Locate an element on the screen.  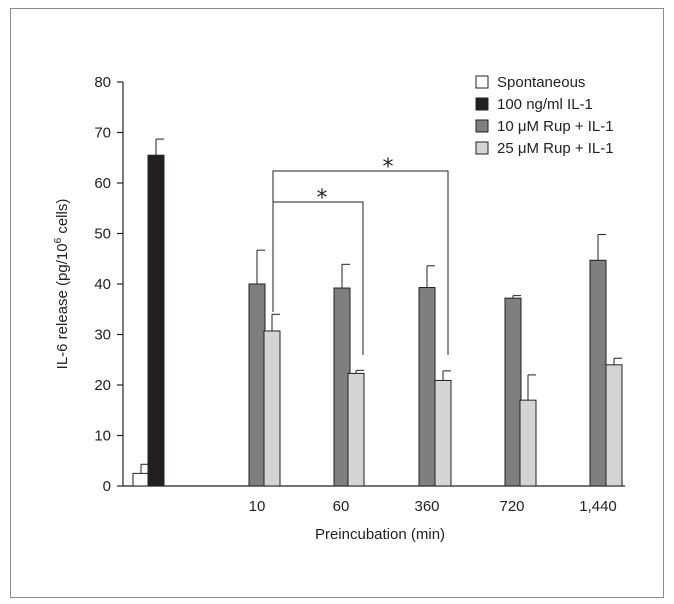
legend-label: 10 μM Rup + IL-1 is located at coordinates (555, 126).